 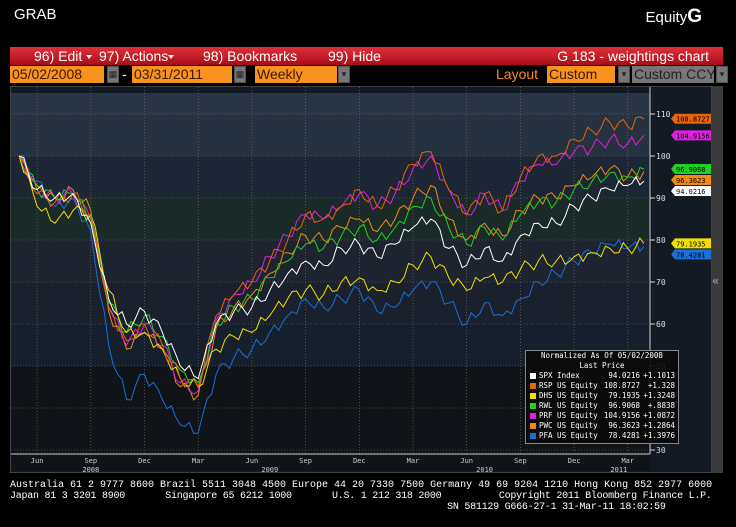 I want to click on end-date-input: 03/31/2011, so click(x=182, y=74).